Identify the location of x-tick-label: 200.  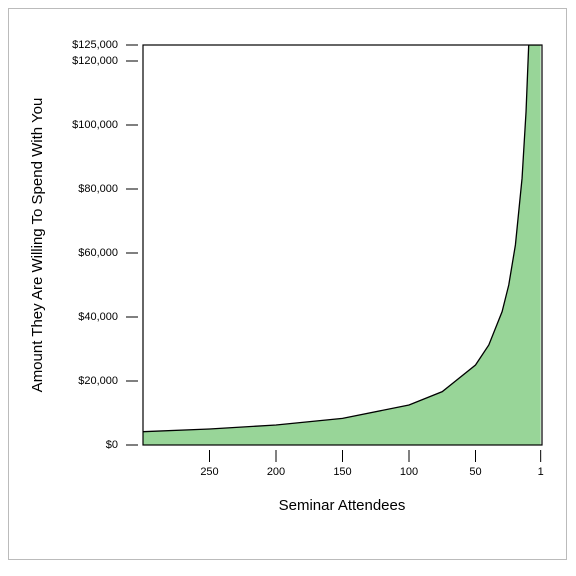
(276, 472).